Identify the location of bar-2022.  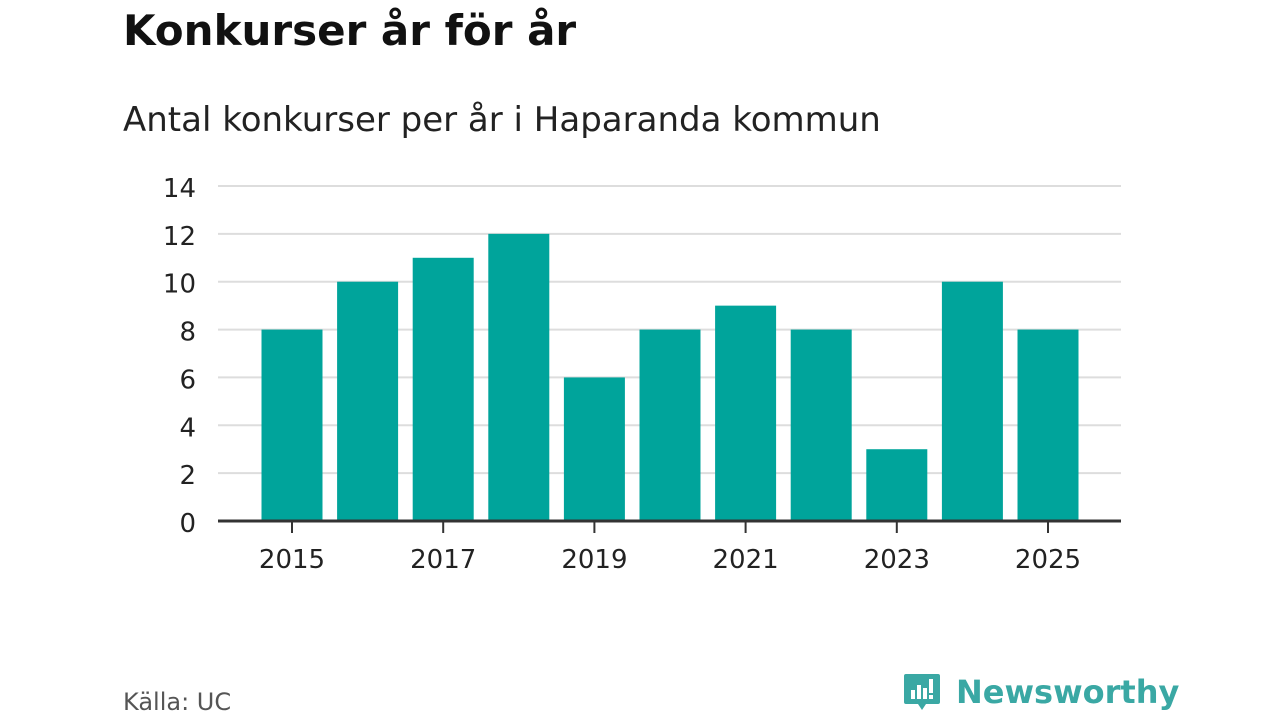
(821, 425).